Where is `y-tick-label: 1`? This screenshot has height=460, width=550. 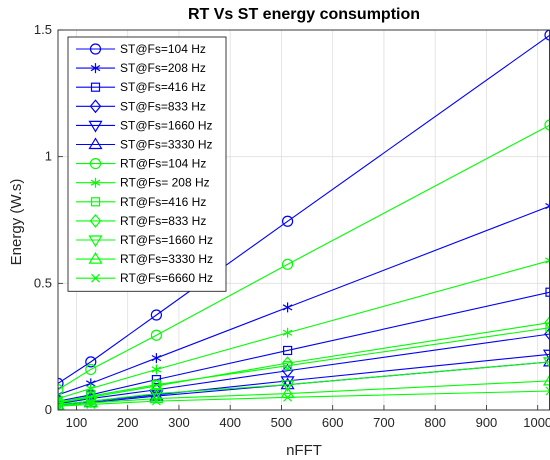
y-tick-label: 1 is located at coordinates (48, 156).